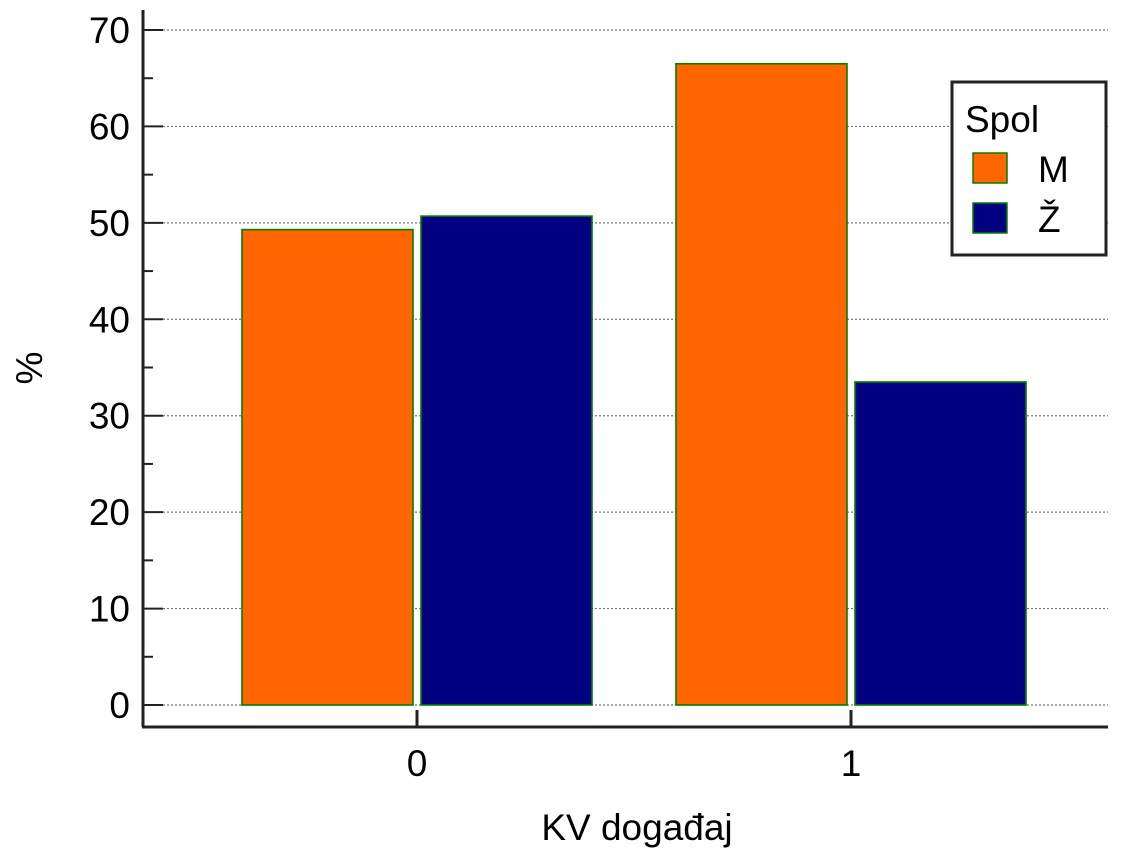  What do you see at coordinates (126, 368) in the screenshot?
I see `y-ticks: 0 10 20 30 40 50 60 70` at bounding box center [126, 368].